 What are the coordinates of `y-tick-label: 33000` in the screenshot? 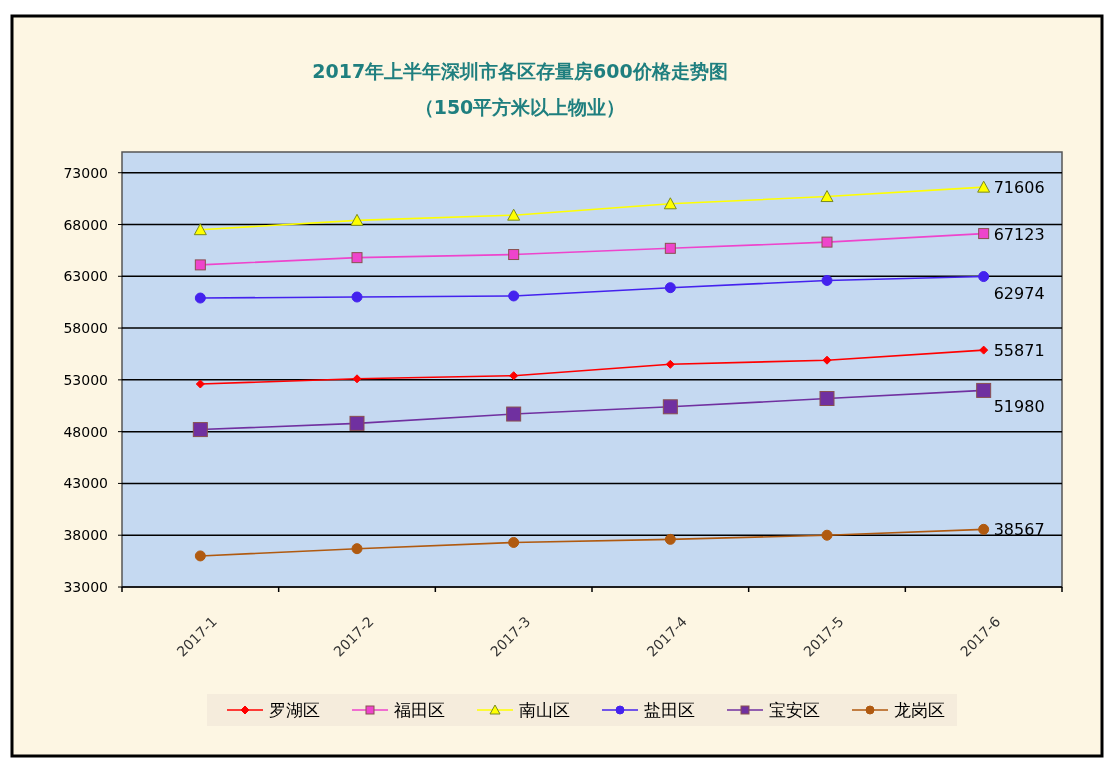 It's located at (85, 587).